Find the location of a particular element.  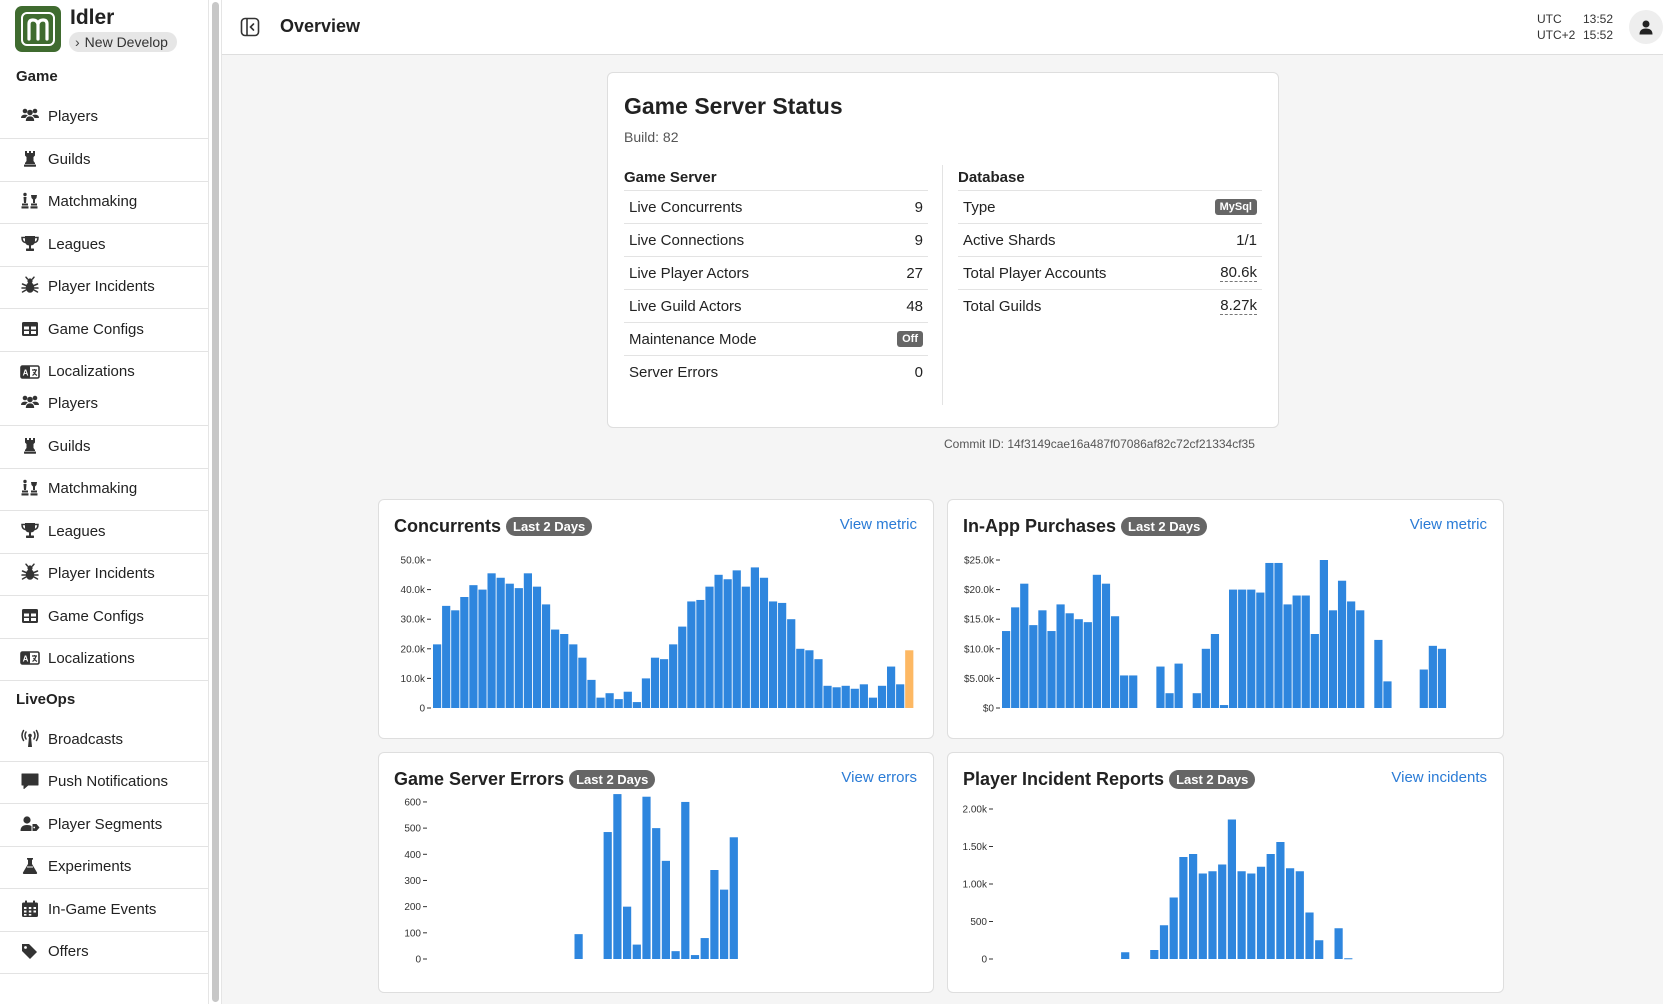

sidebar-item-game-configs: Game Configs is located at coordinates (104, 329).